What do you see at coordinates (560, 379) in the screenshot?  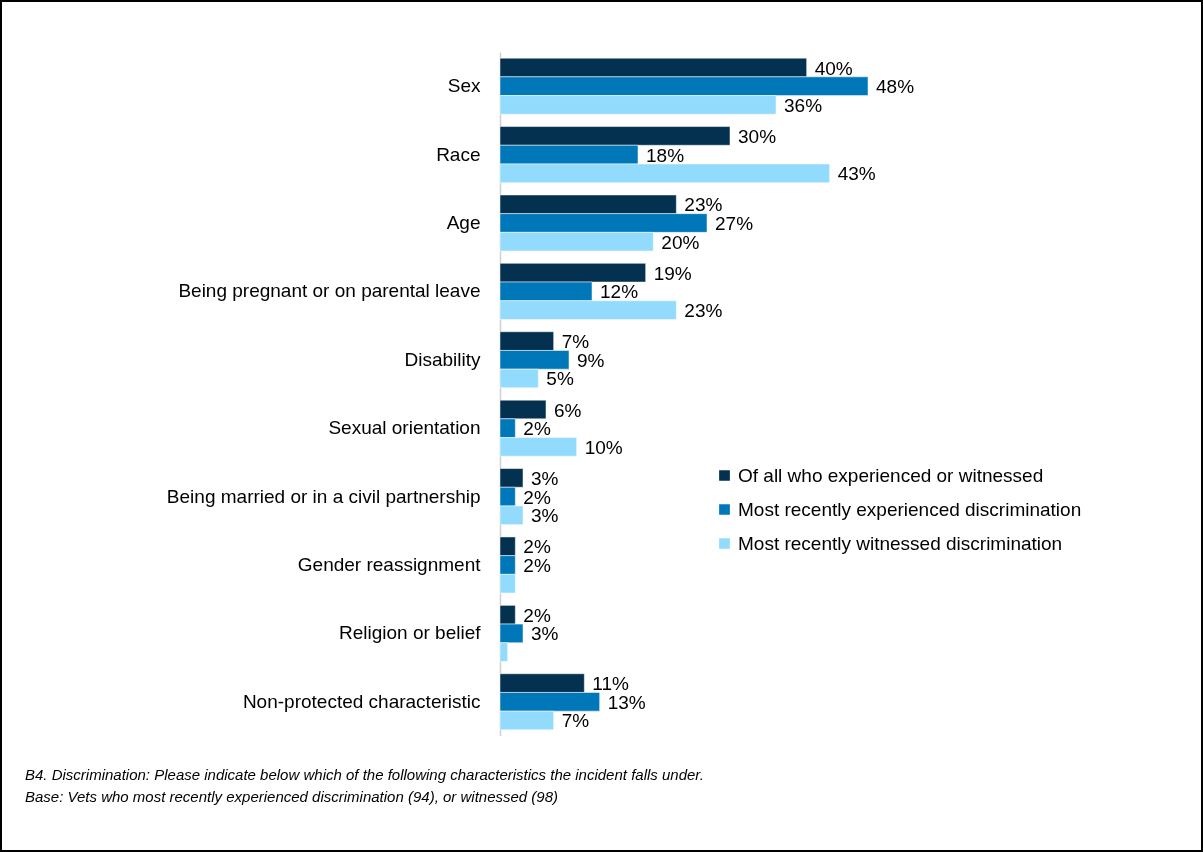 I see `data-label: 5%` at bounding box center [560, 379].